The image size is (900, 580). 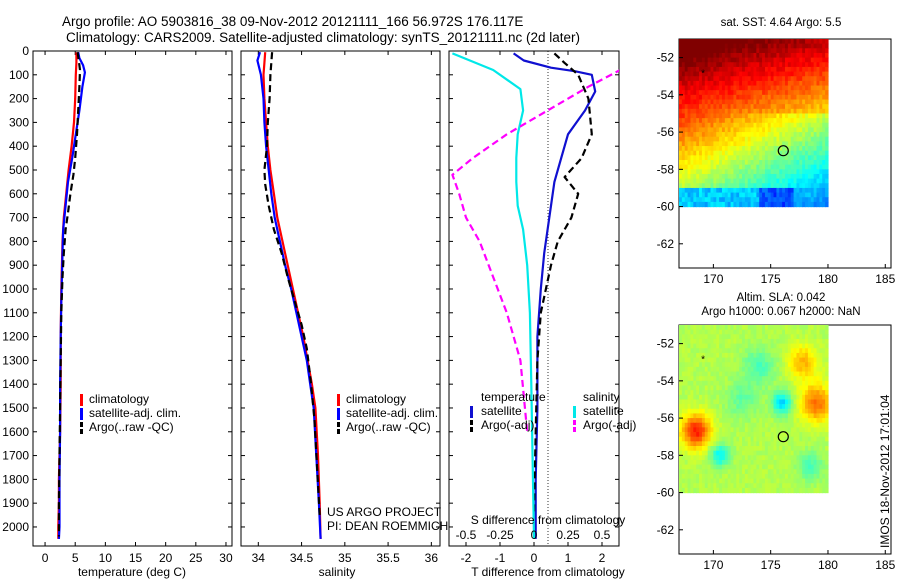 What do you see at coordinates (703, 74) in the screenshot?
I see `star-marker: *` at bounding box center [703, 74].